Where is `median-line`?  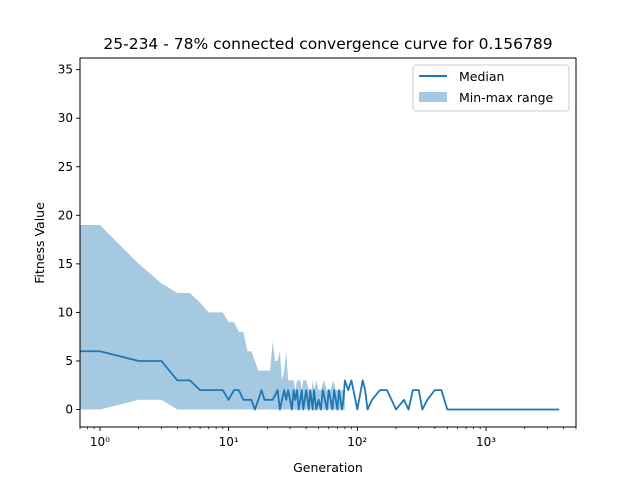
median-line is located at coordinates (320, 380).